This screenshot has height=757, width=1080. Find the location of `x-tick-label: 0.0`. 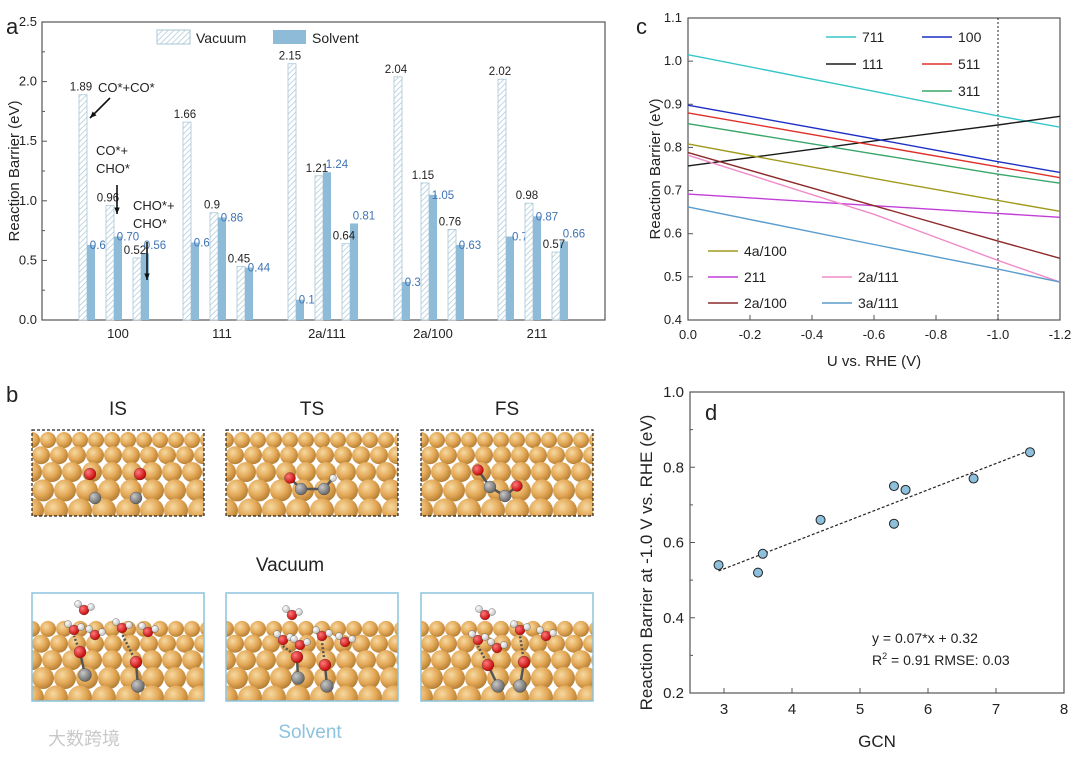

x-tick-label: 0.0 is located at coordinates (688, 334).